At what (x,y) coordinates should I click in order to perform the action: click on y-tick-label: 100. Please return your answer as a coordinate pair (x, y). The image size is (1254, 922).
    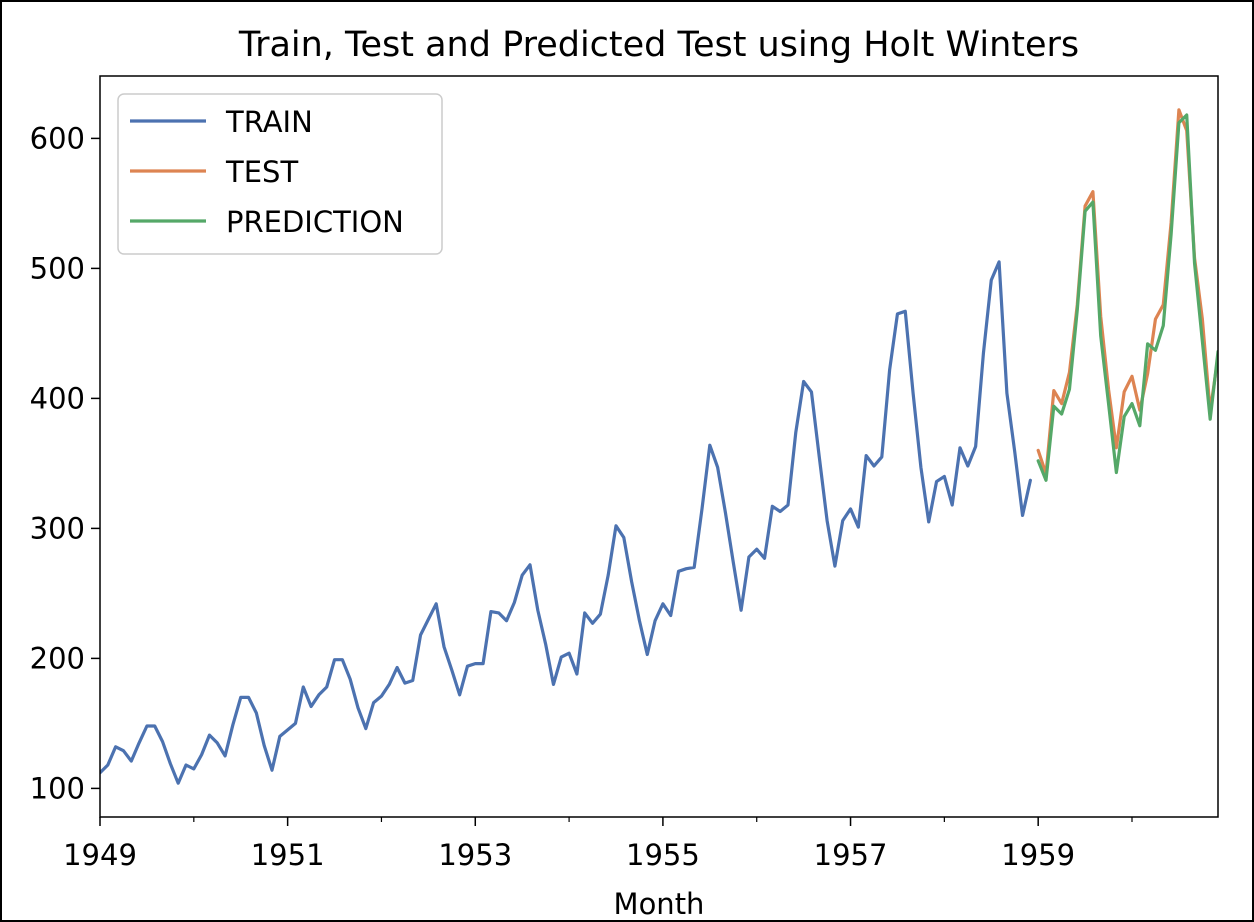
    Looking at the image, I should click on (57, 788).